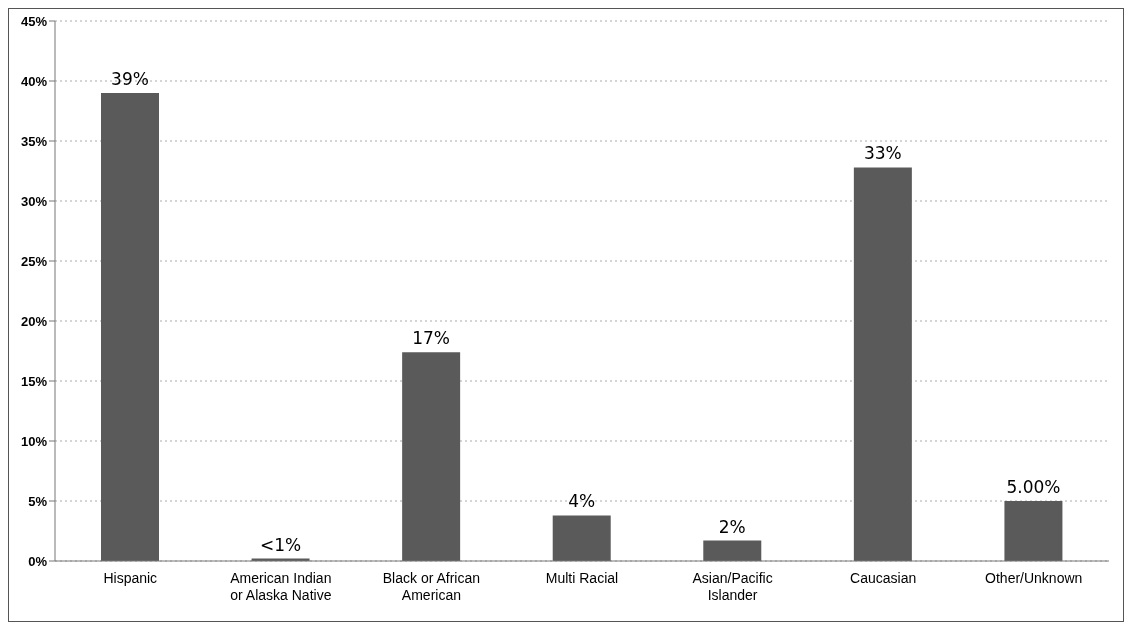  Describe the element at coordinates (1033, 487) in the screenshot. I see `data-label: 5.00%` at that location.